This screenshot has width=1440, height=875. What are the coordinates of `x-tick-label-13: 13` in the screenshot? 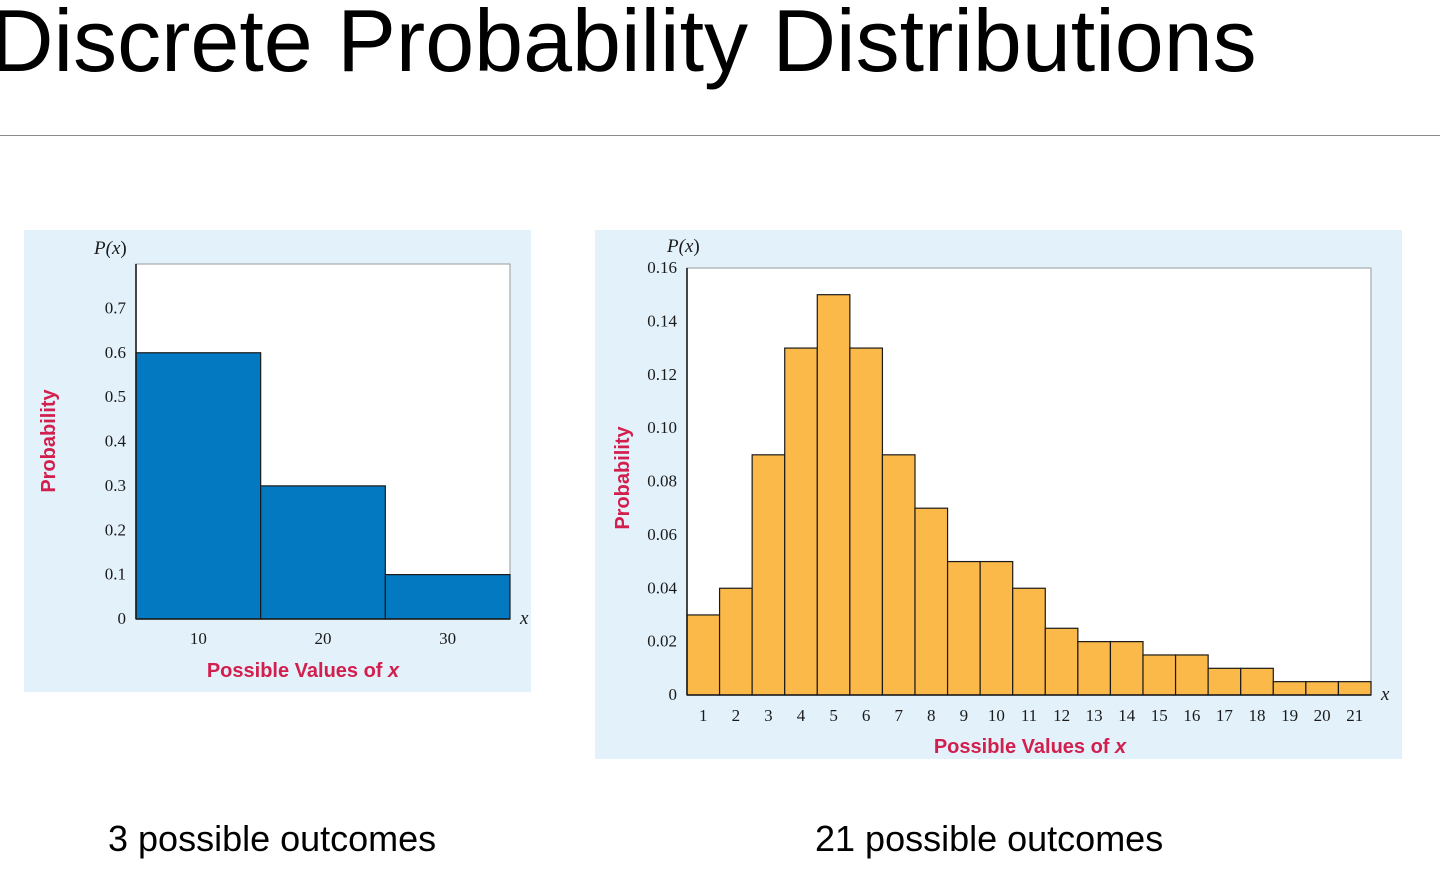 It's located at (1094, 715).